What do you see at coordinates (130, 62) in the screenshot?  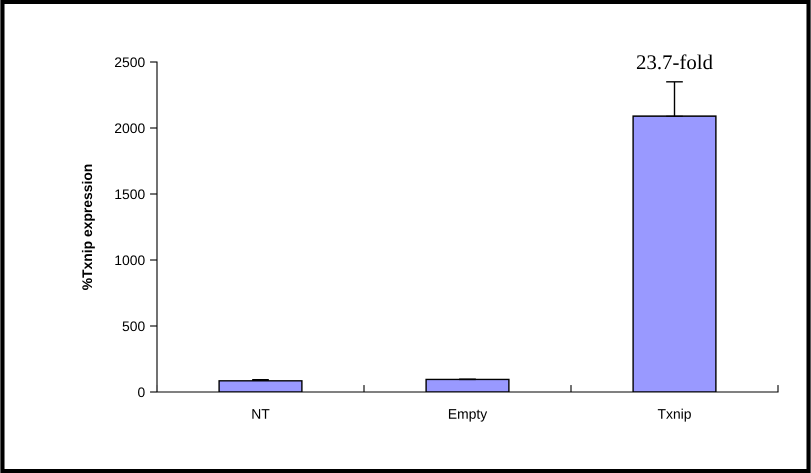 I see `y-tick-label: 2500` at bounding box center [130, 62].